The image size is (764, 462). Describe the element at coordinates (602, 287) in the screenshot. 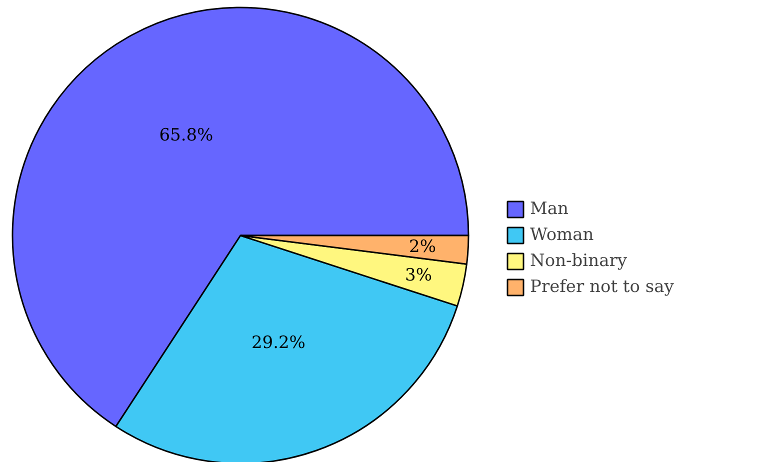

I see `legend-label: Prefer not to say` at that location.